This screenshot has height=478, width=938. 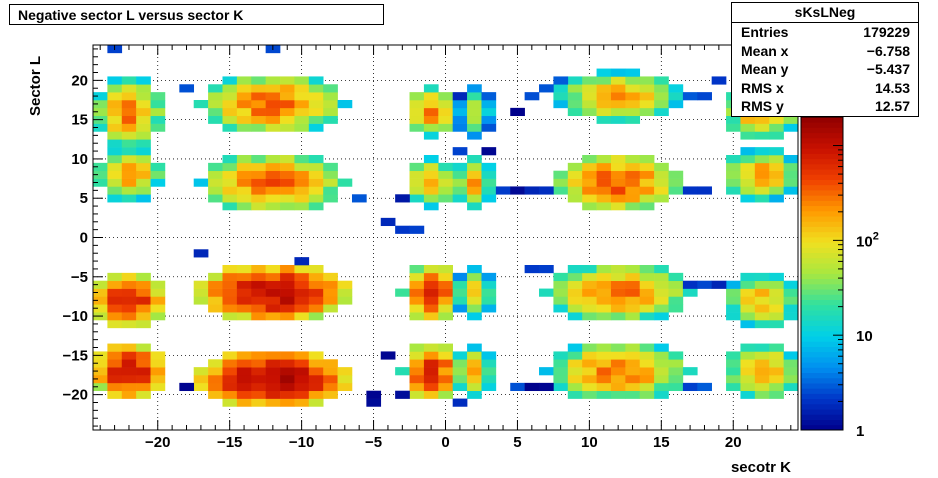 What do you see at coordinates (761, 467) in the screenshot?
I see `x-axis-label: secotr K` at bounding box center [761, 467].